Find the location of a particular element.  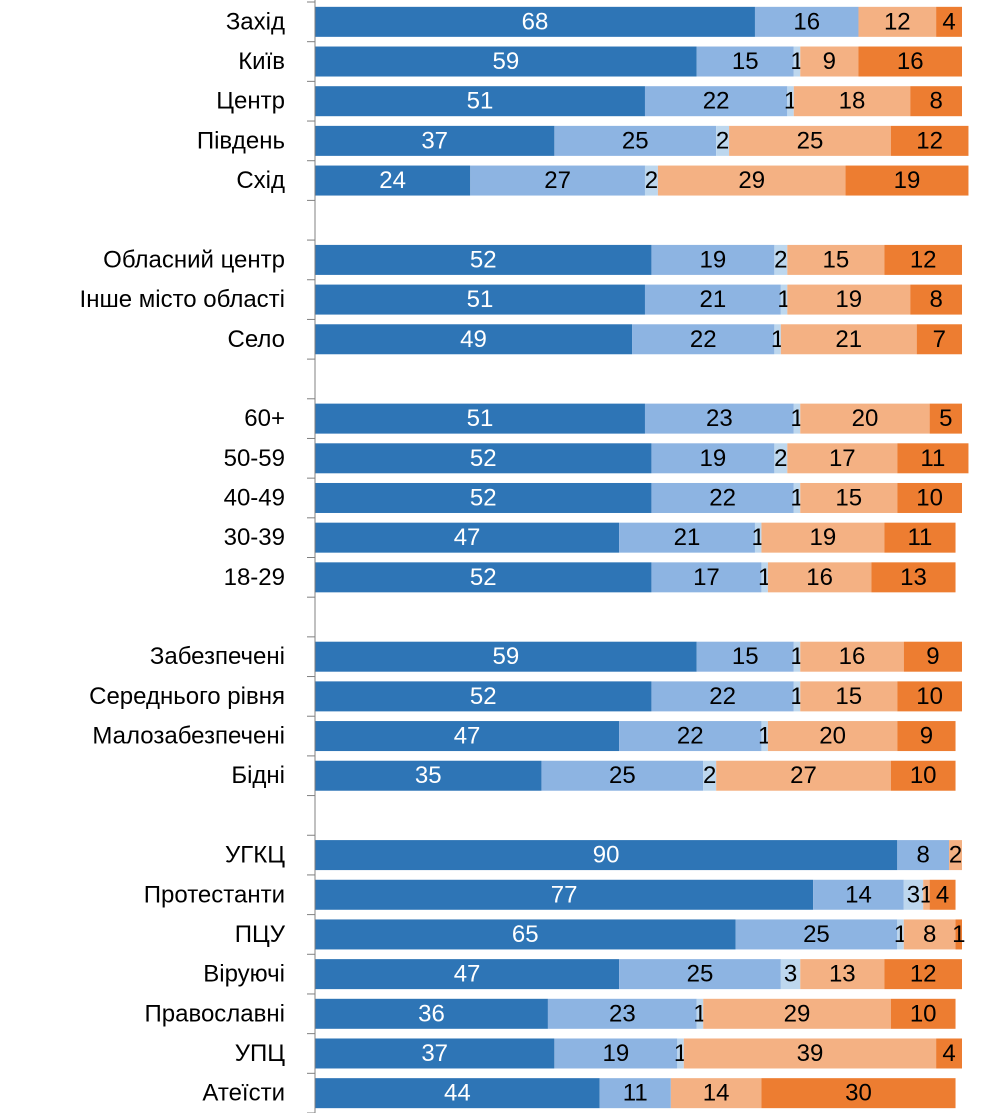

data-label: 20 is located at coordinates (832, 736).